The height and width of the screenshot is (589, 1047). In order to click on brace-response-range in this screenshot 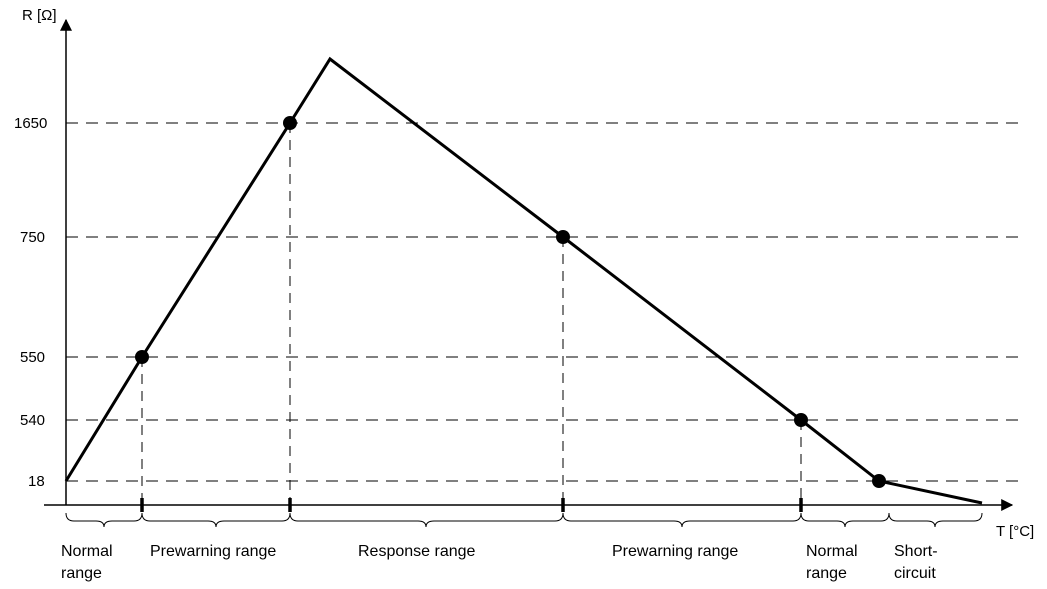, I will do `click(426, 520)`.